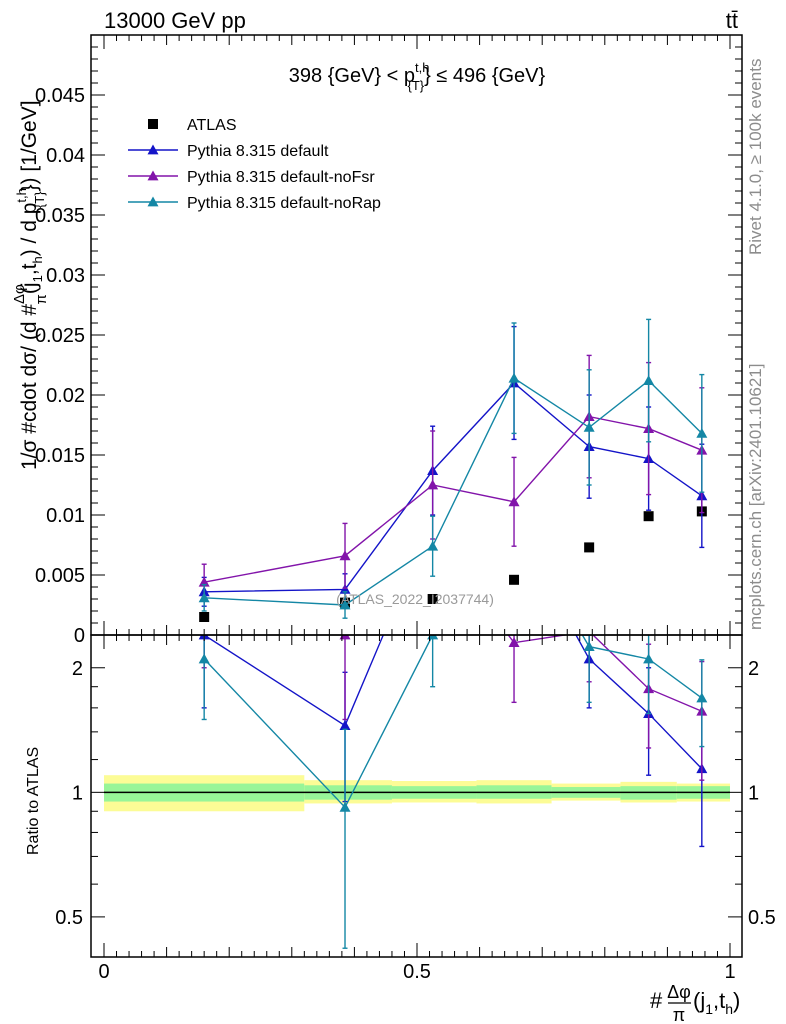 The image size is (786, 1024). Describe the element at coordinates (699, 1000) in the screenshot. I see `xlabel-post: (j` at that location.